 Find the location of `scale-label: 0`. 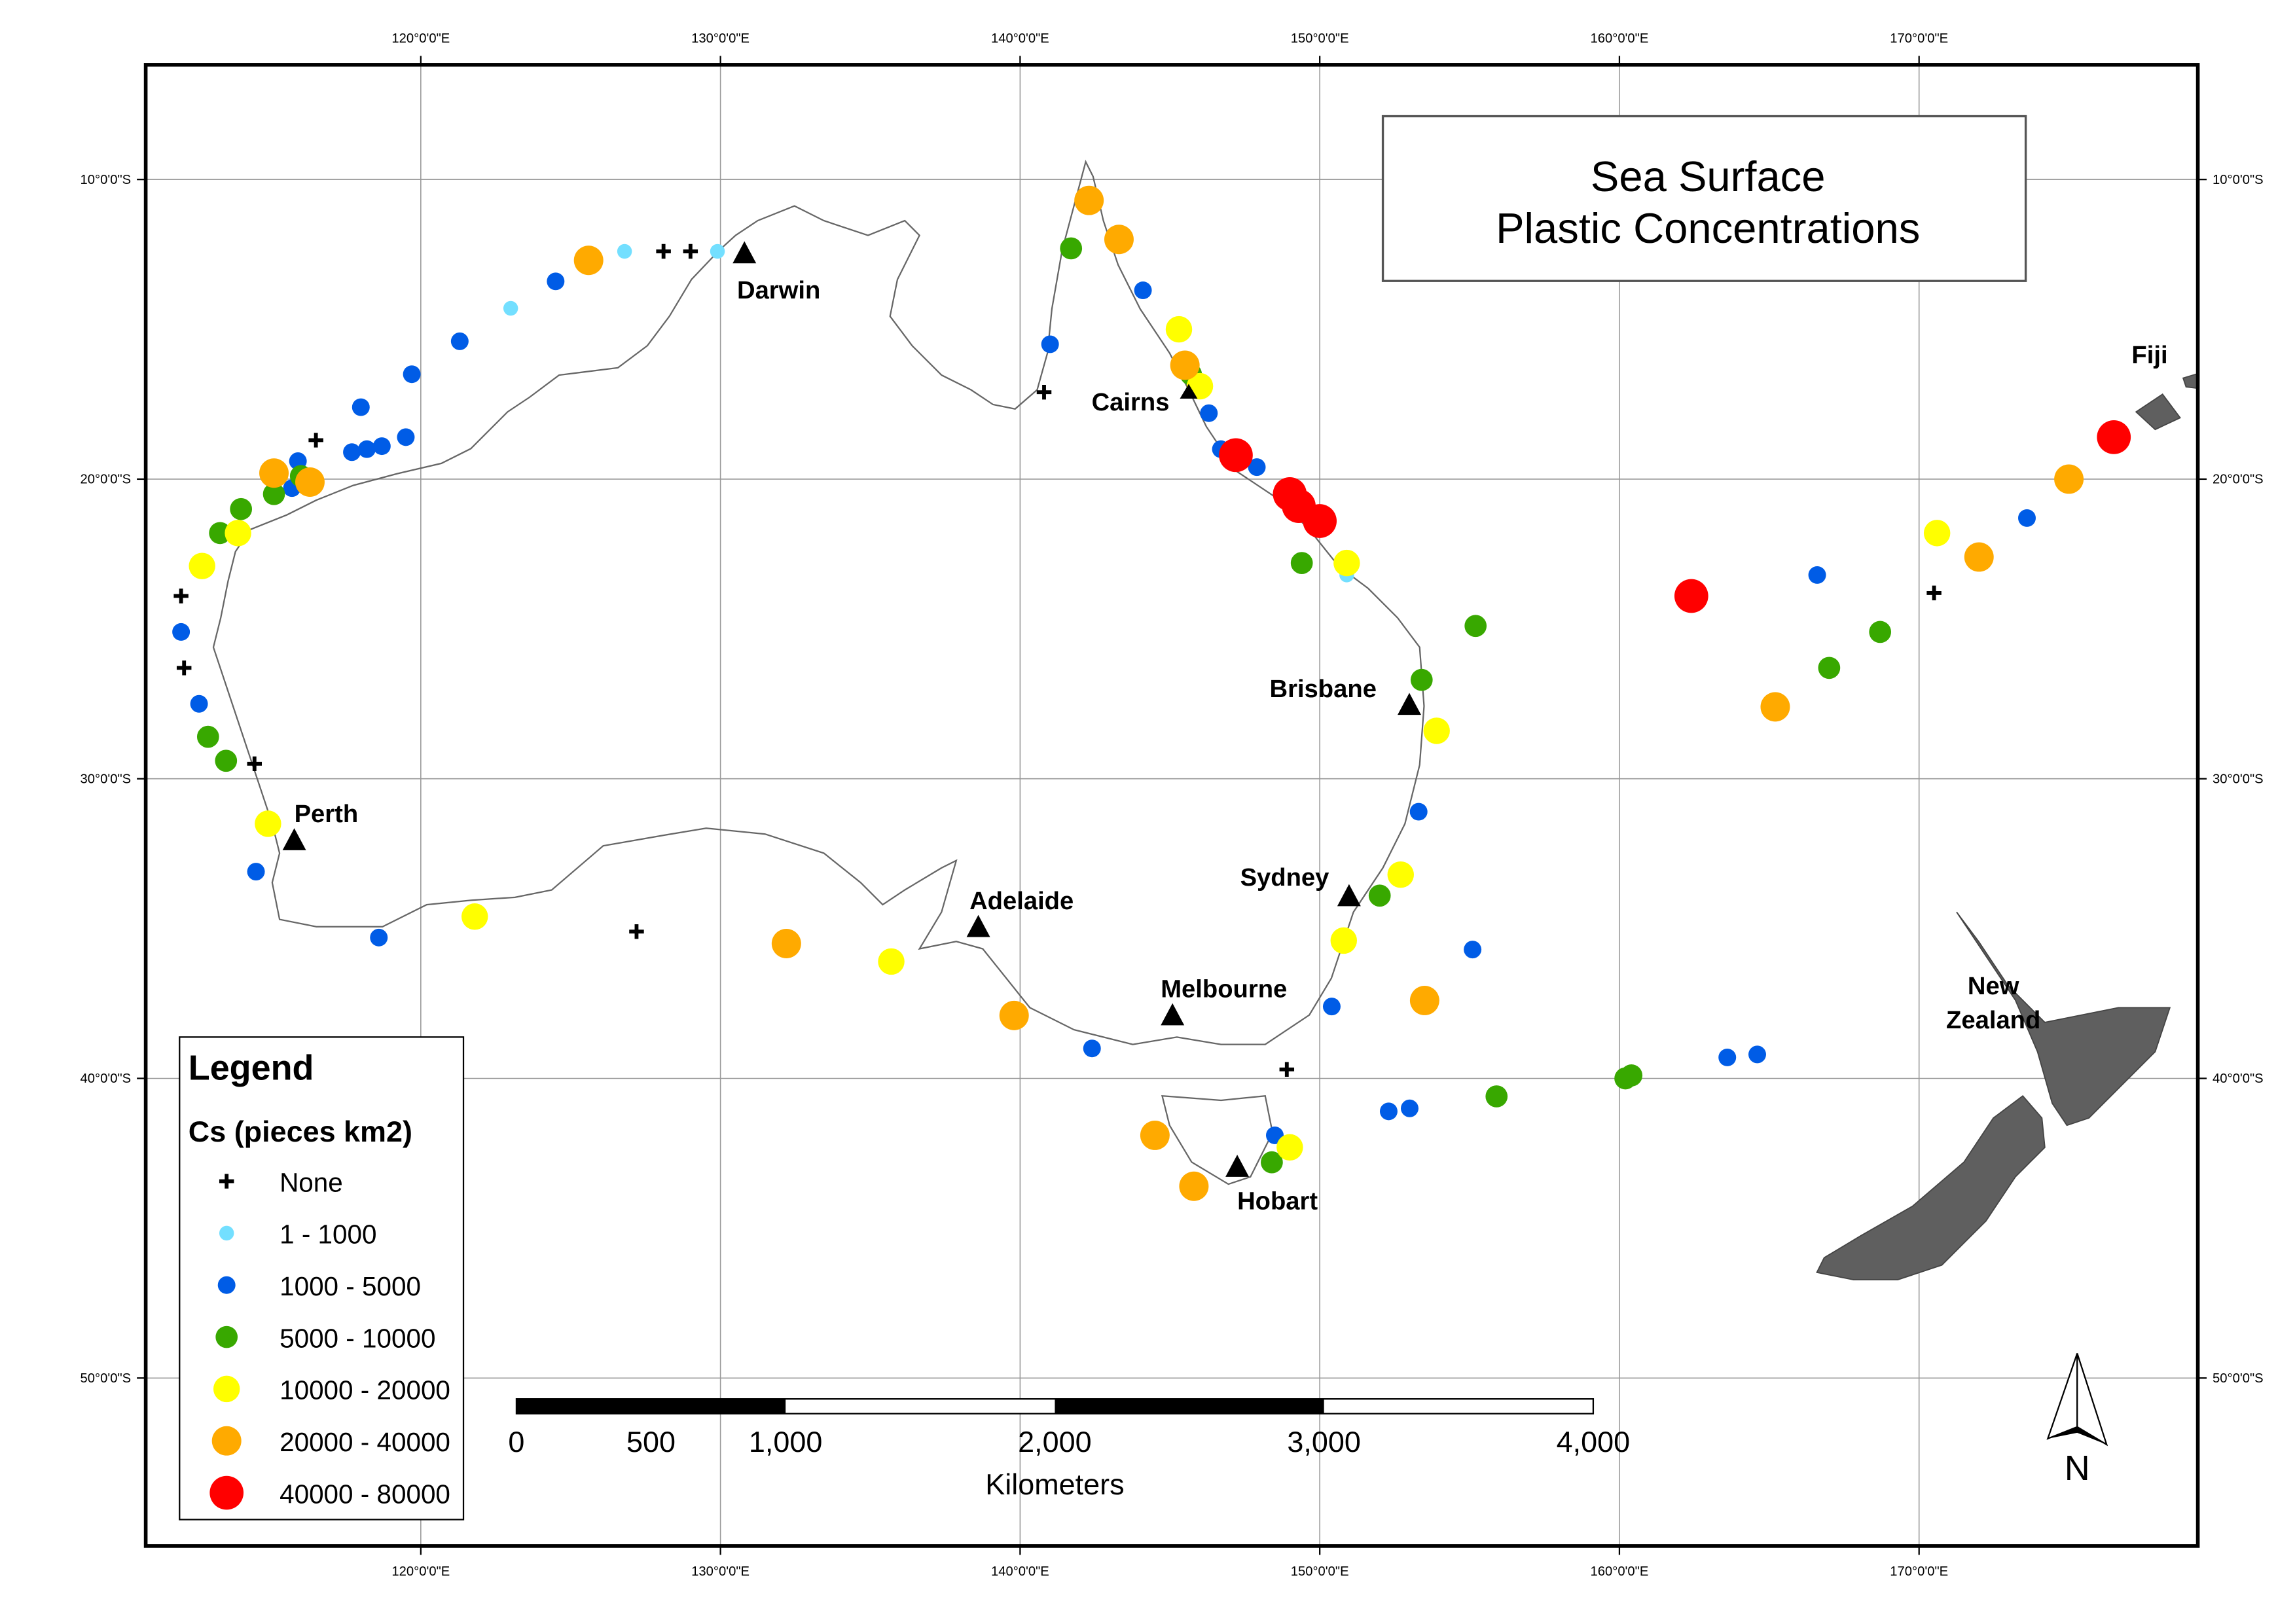

scale-label: 0 is located at coordinates (516, 1441).